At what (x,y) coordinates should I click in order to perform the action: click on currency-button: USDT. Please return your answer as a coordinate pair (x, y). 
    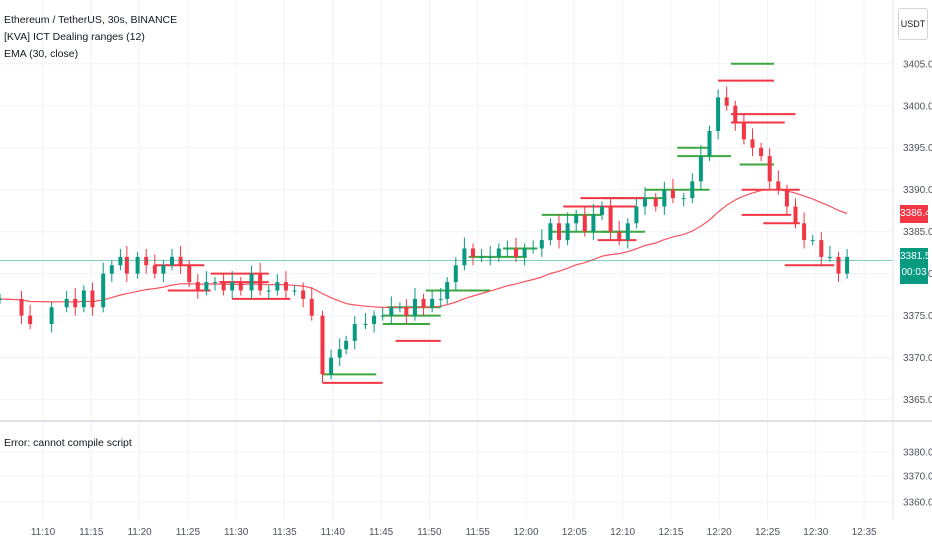
    Looking at the image, I should click on (913, 24).